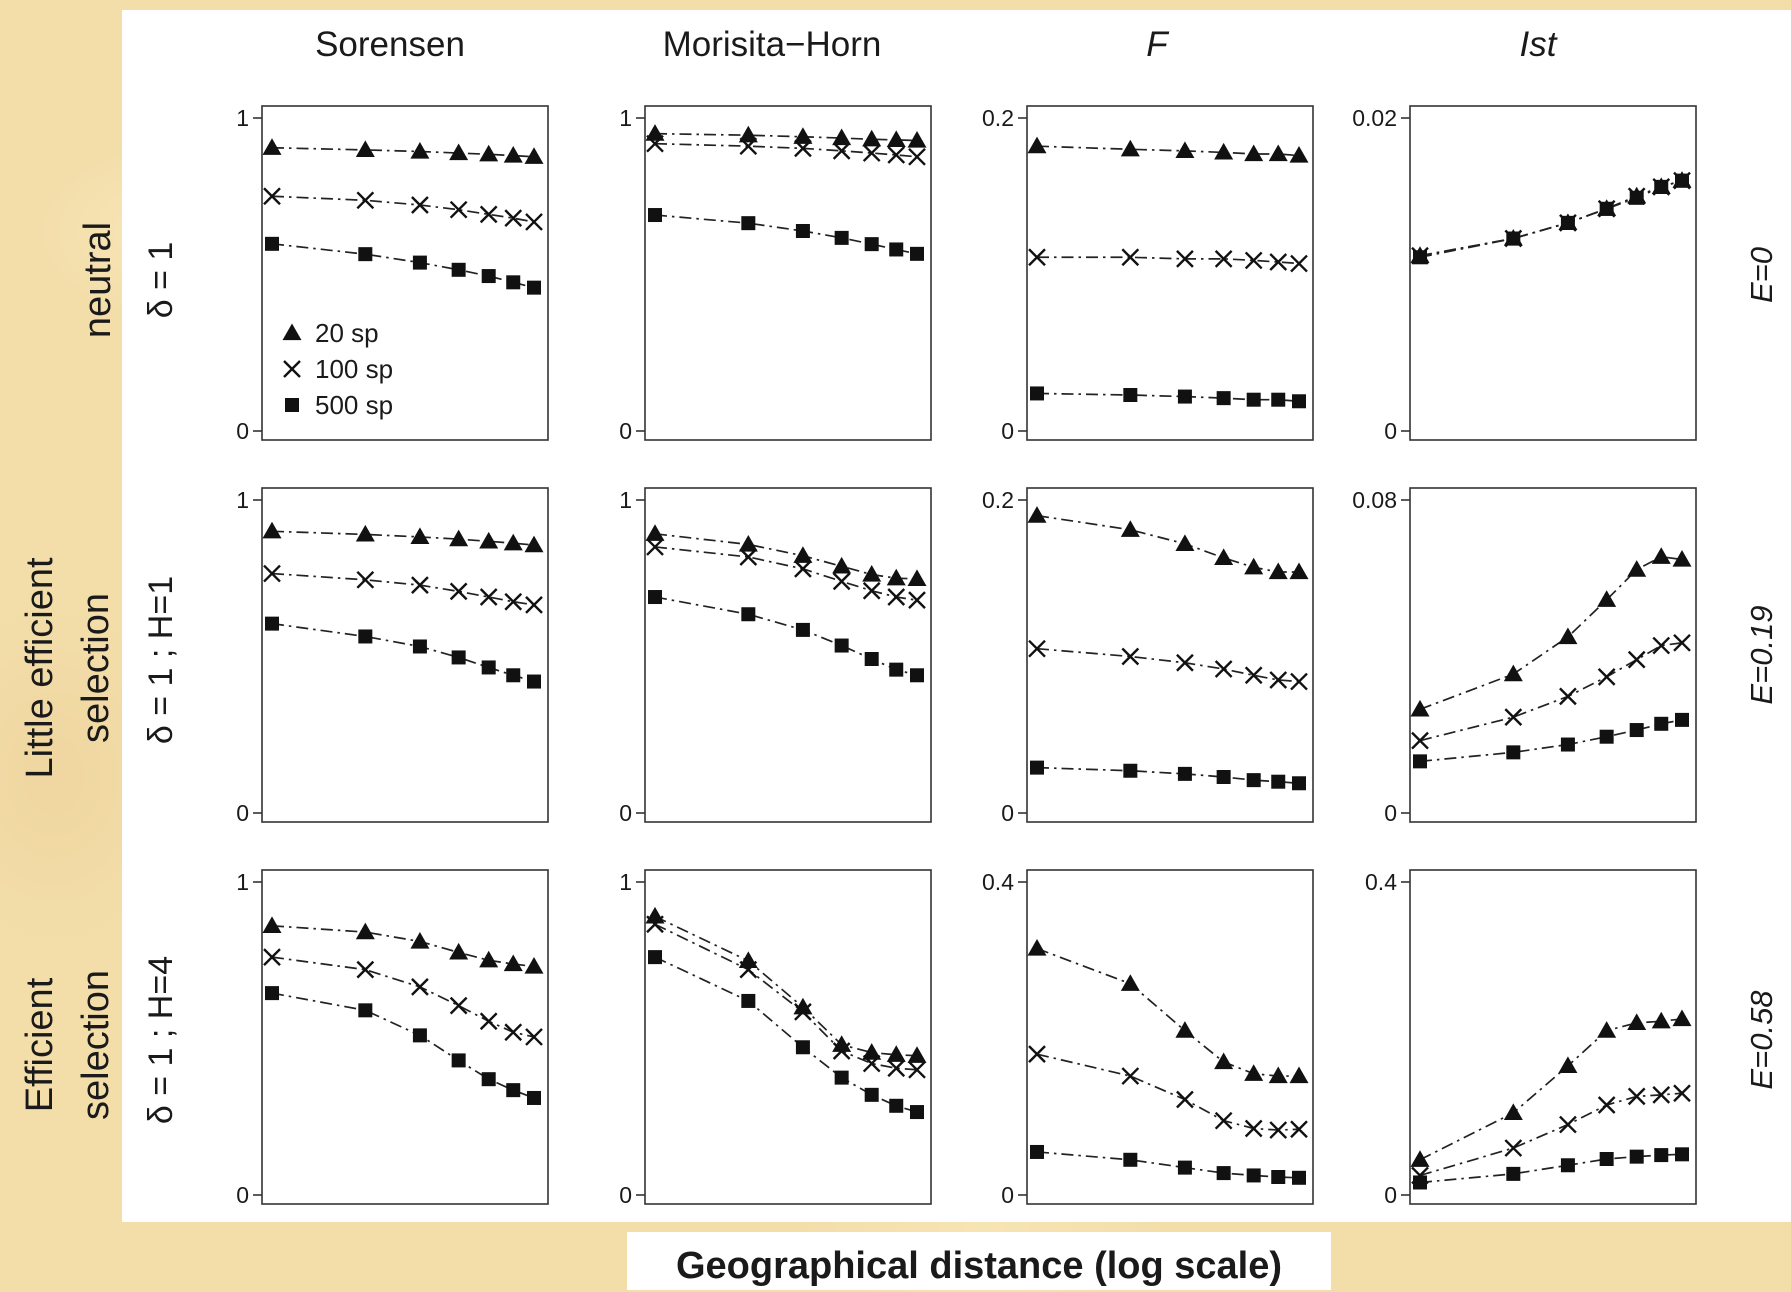 The width and height of the screenshot is (1791, 1292). What do you see at coordinates (161, 280) in the screenshot?
I see `row-param-neutral: δ = 1` at bounding box center [161, 280].